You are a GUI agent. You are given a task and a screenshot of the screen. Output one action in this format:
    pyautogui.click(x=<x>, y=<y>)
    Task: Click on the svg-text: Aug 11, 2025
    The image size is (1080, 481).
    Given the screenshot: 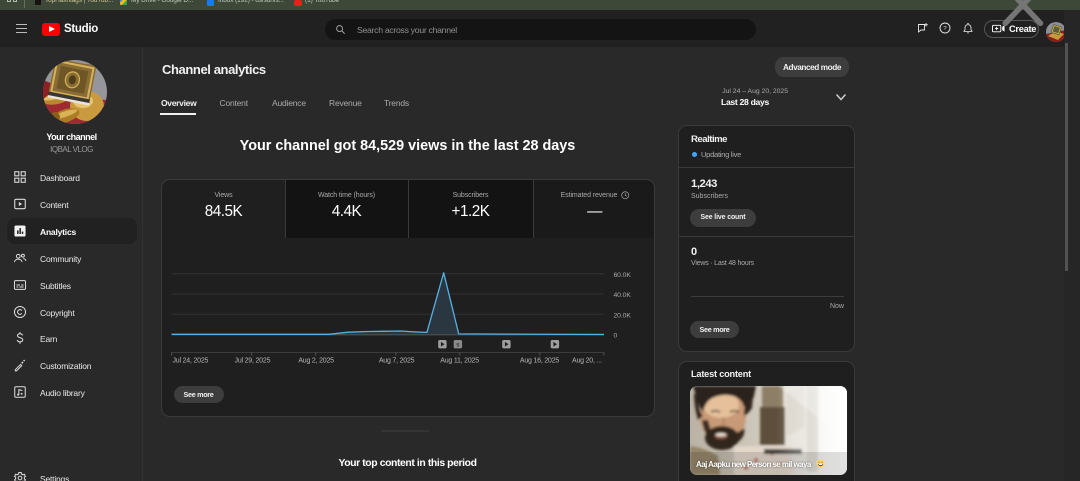 What is the action you would take?
    pyautogui.click(x=459, y=361)
    